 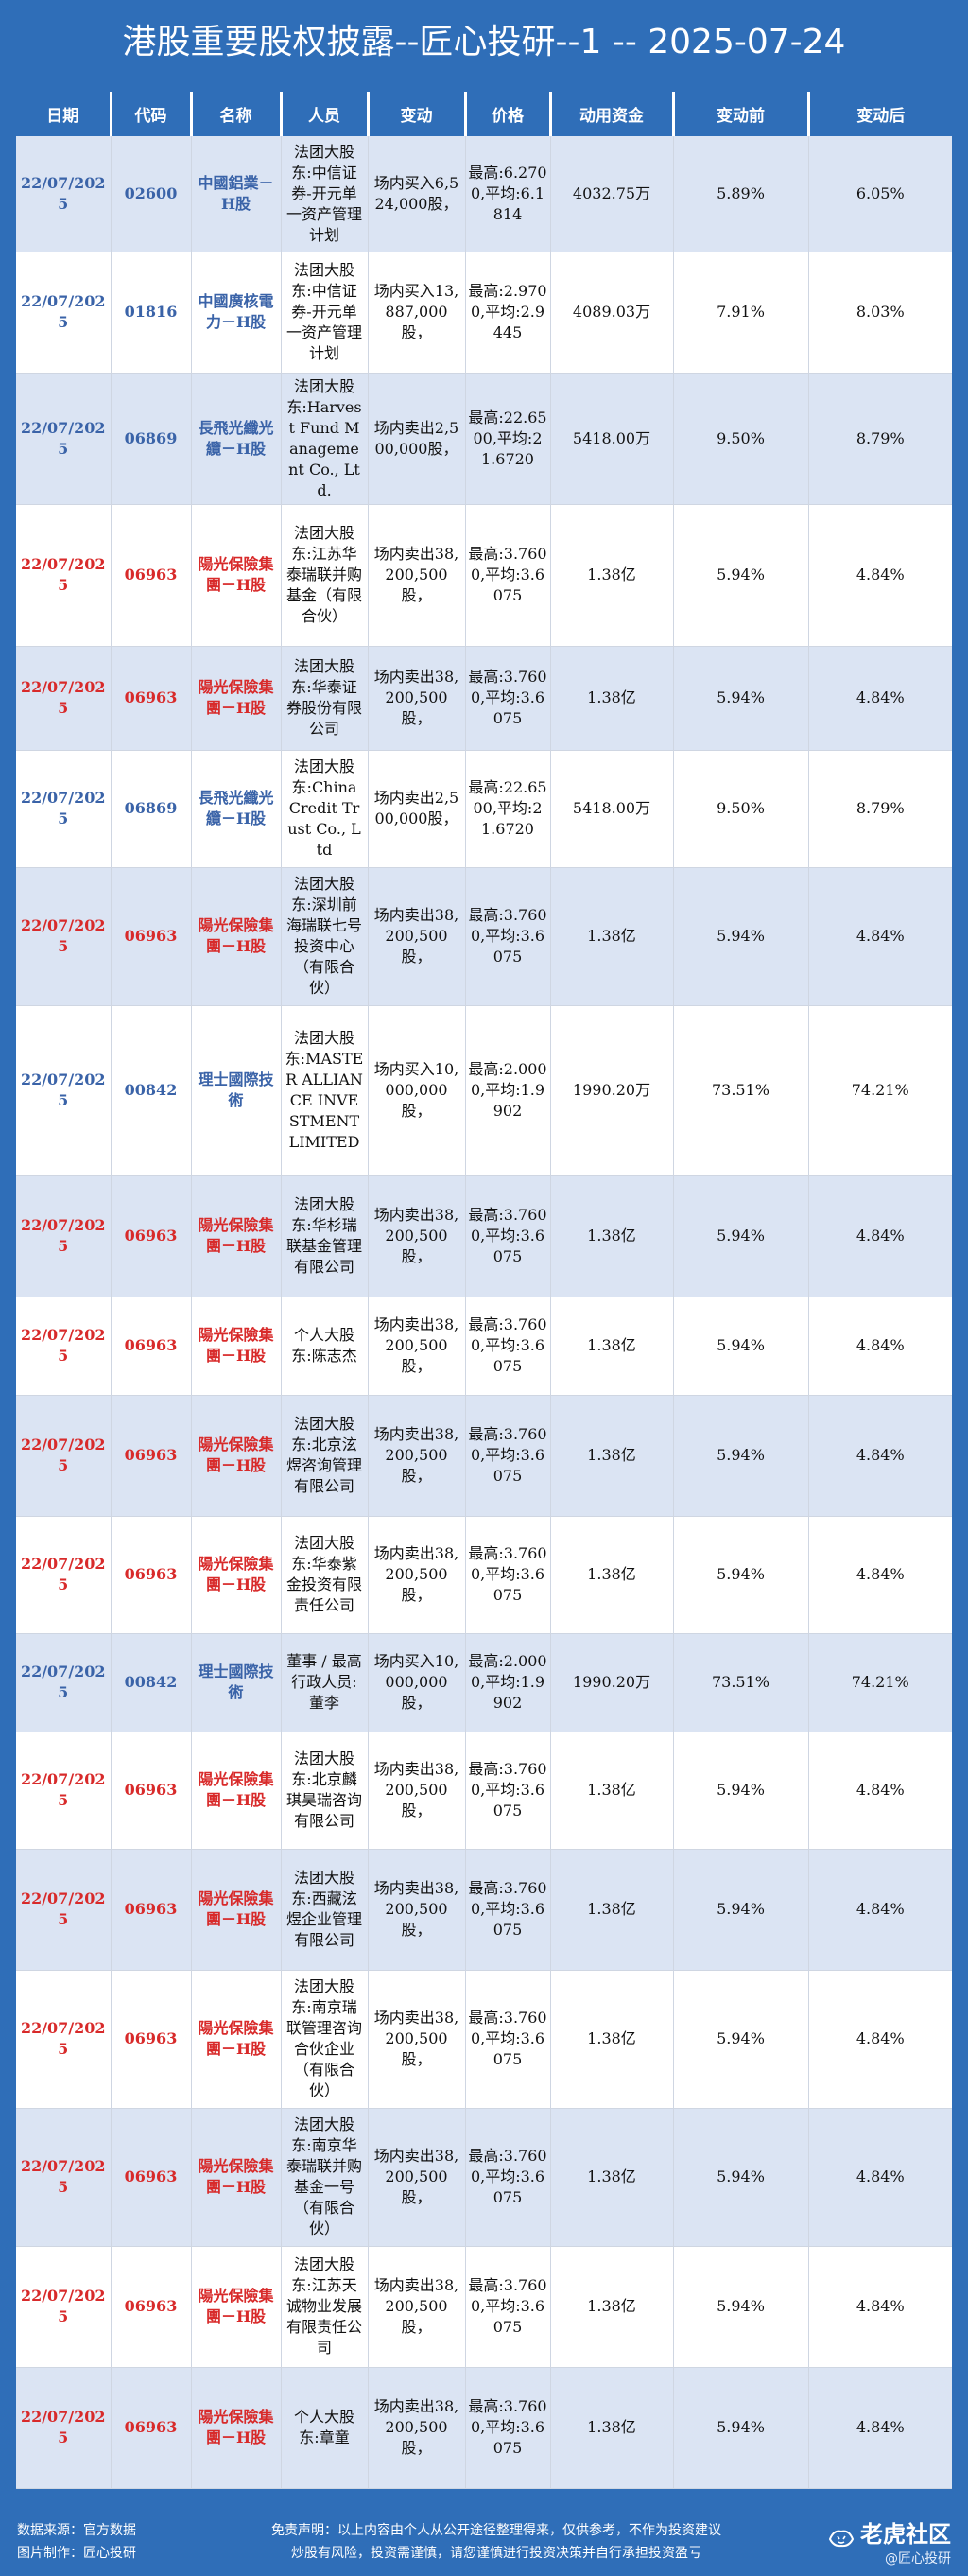 I want to click on row-before: 5.89%, so click(x=741, y=194).